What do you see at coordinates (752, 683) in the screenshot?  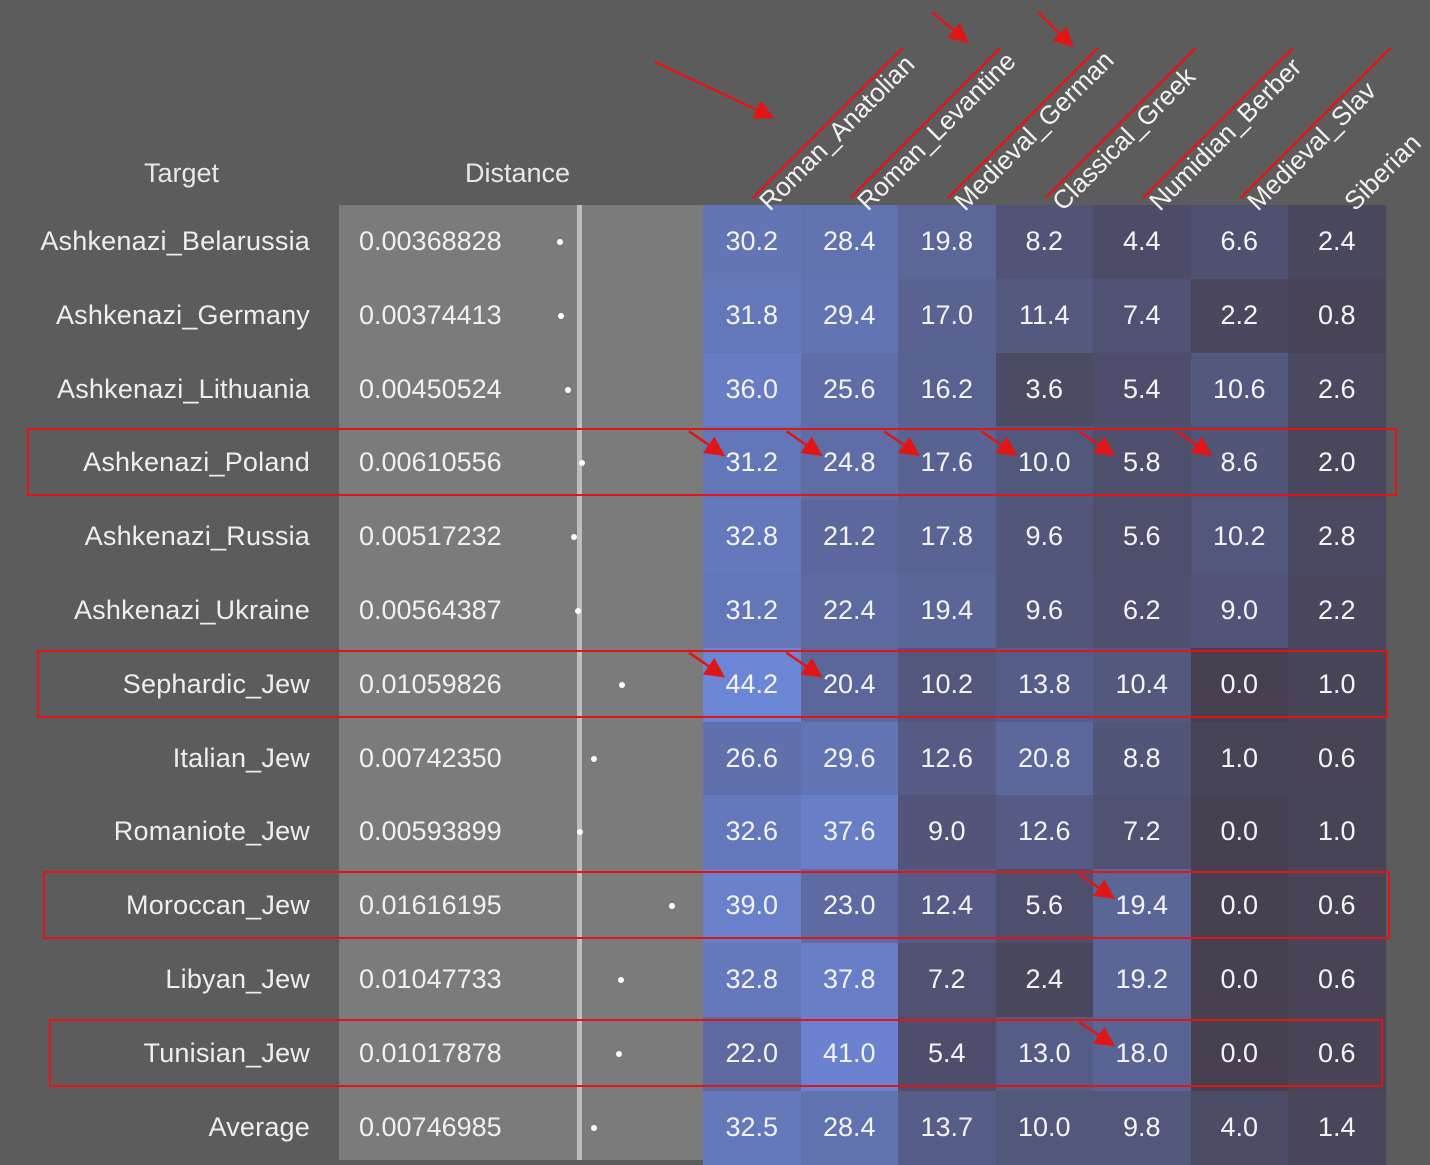 I see `cell-value: 44.2` at bounding box center [752, 683].